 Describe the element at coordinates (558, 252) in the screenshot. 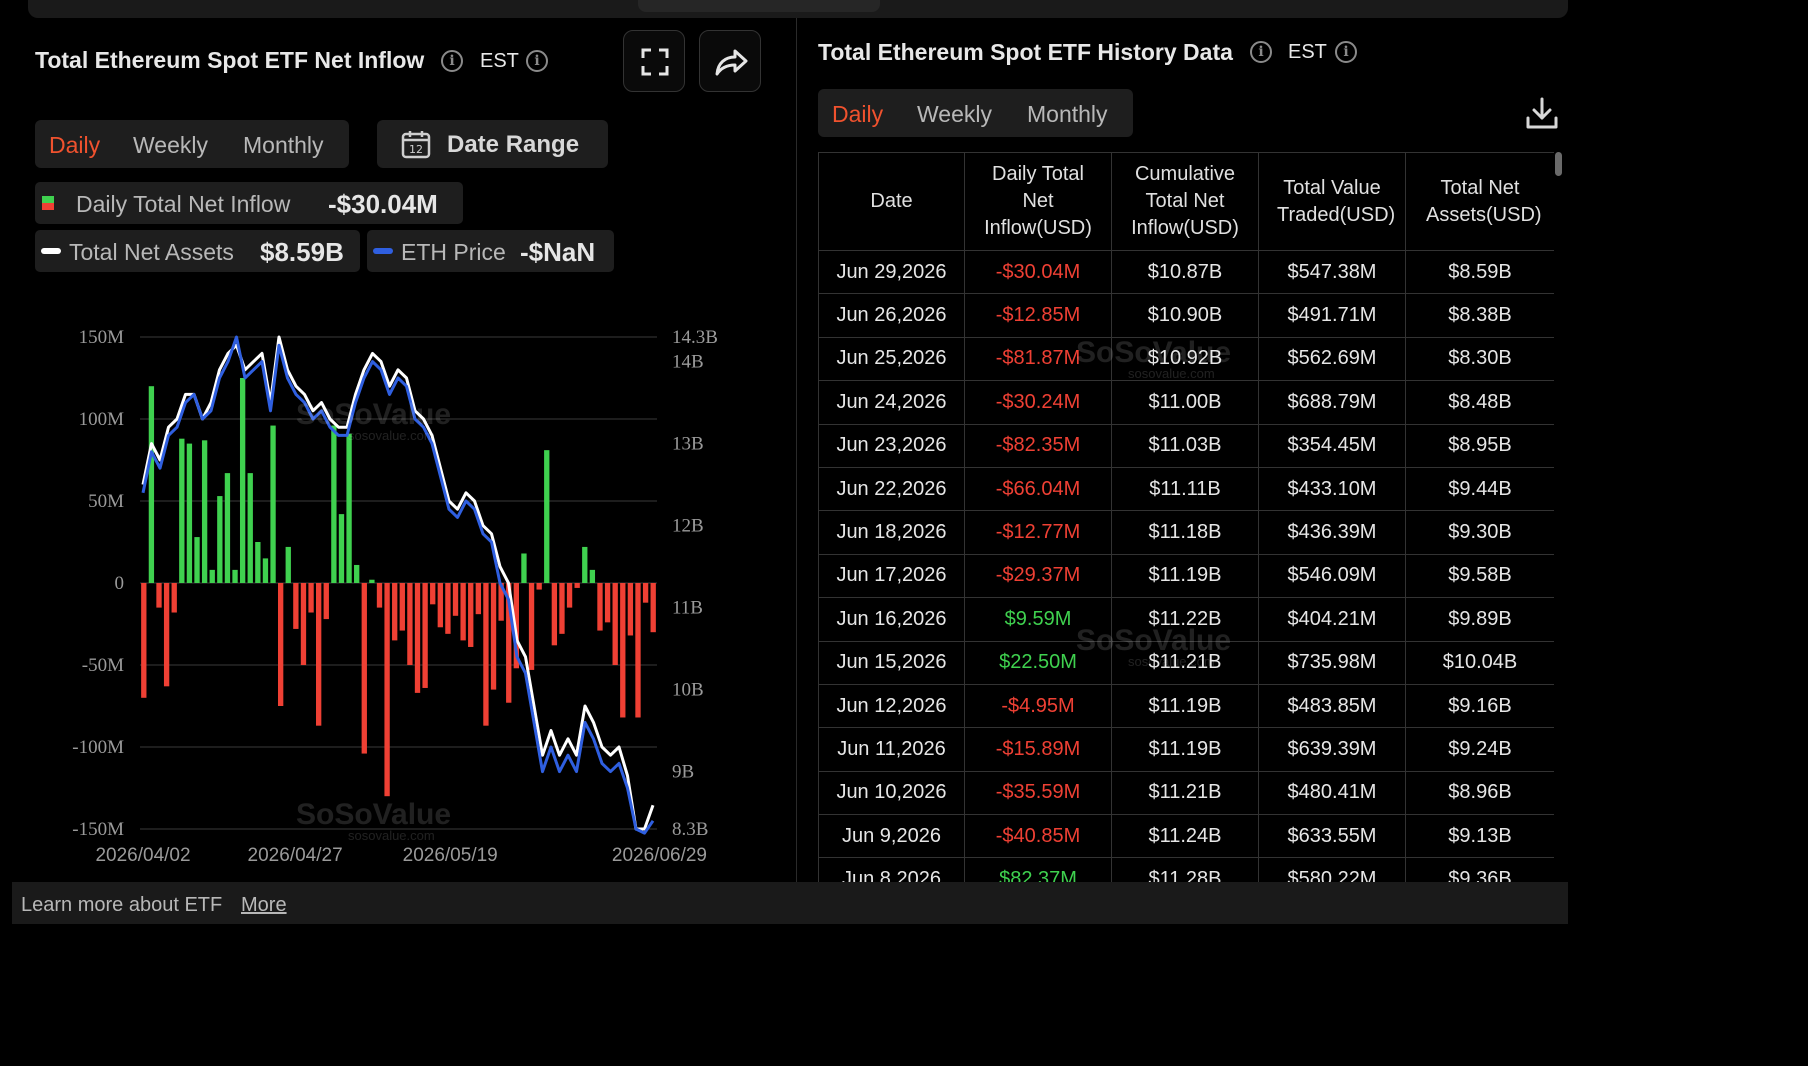

I see `legend-eth-value: -$NaN` at that location.